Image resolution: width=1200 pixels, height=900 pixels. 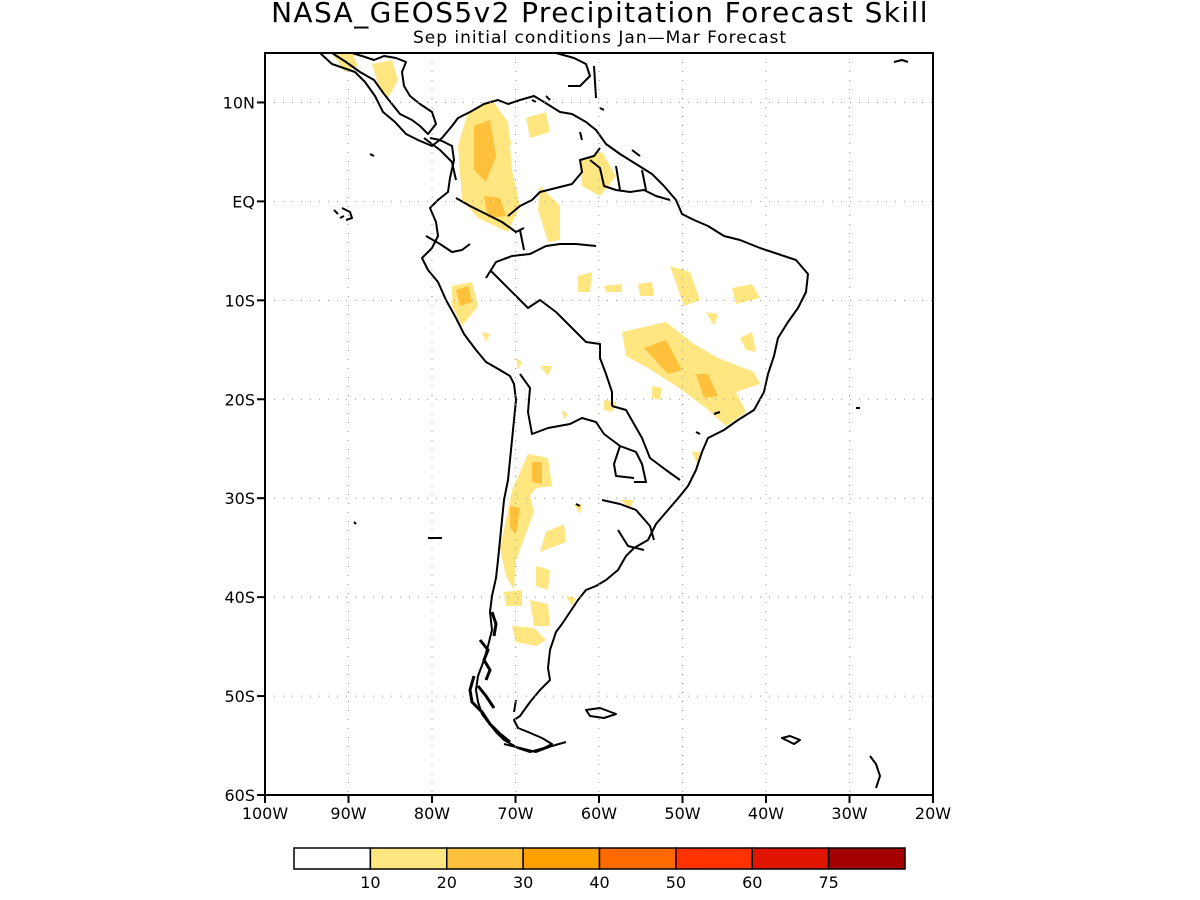 What do you see at coordinates (239, 399) in the screenshot?
I see `lat-tick-label: 20S` at bounding box center [239, 399].